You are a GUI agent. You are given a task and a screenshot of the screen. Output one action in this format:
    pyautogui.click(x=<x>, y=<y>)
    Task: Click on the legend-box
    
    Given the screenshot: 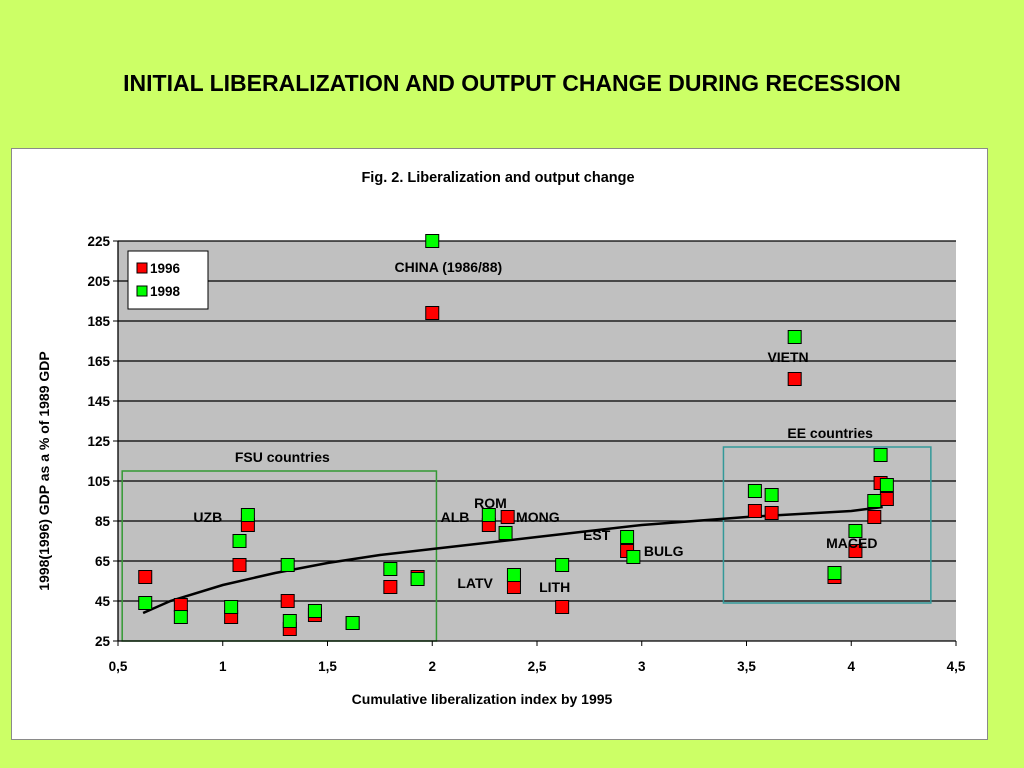 What is the action you would take?
    pyautogui.click(x=168, y=280)
    